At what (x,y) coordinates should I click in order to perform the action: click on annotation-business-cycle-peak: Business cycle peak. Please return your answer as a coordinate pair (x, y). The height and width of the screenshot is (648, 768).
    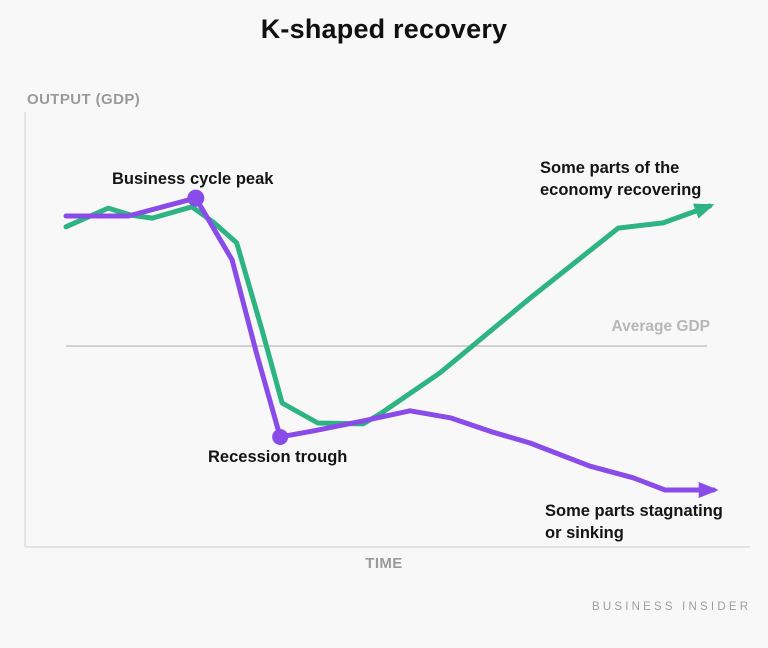
    Looking at the image, I should click on (193, 179).